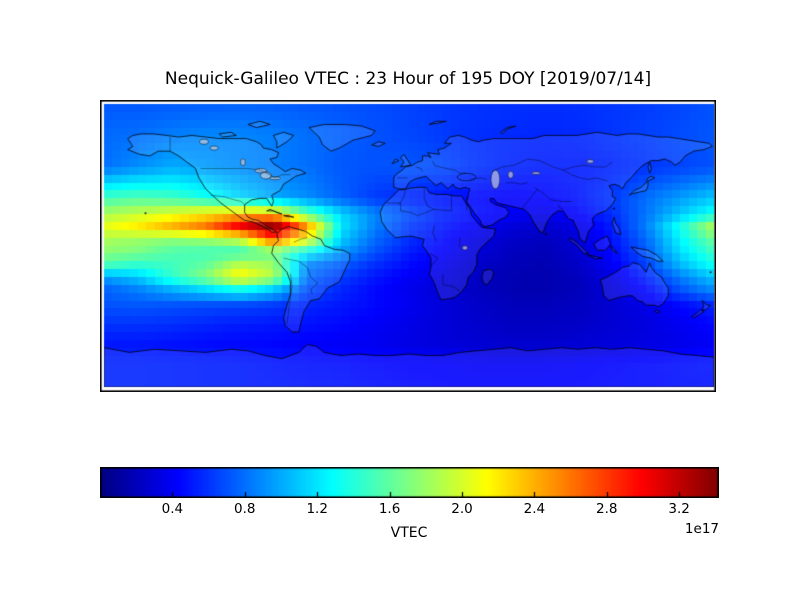 This screenshot has width=800, height=600. I want to click on colorbar-exponent-label: 1e17, so click(701, 529).